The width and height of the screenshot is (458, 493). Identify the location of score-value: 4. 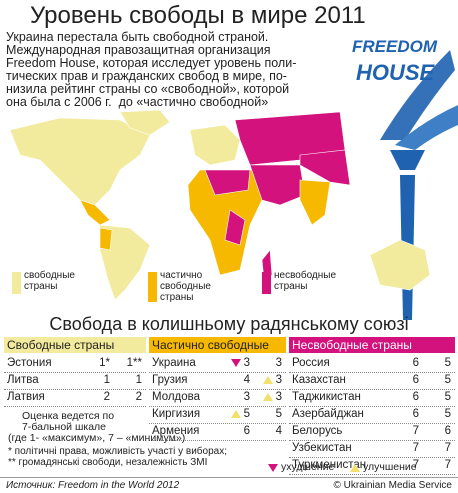
(278, 431).